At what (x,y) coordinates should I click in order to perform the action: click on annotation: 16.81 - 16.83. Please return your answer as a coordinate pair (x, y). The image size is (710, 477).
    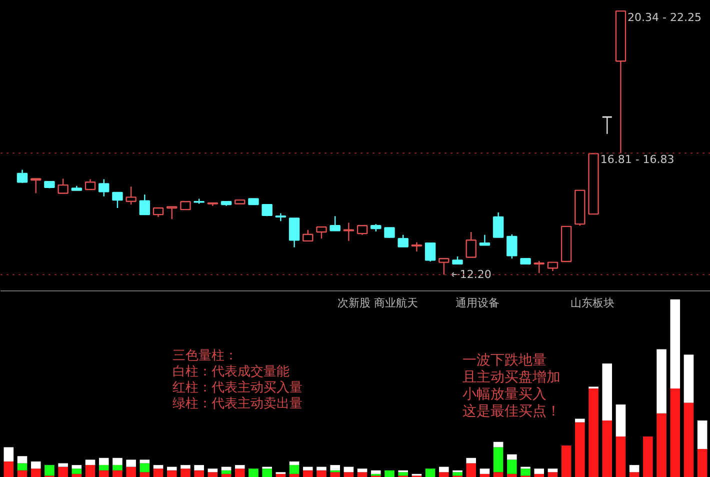
    Looking at the image, I should click on (637, 159).